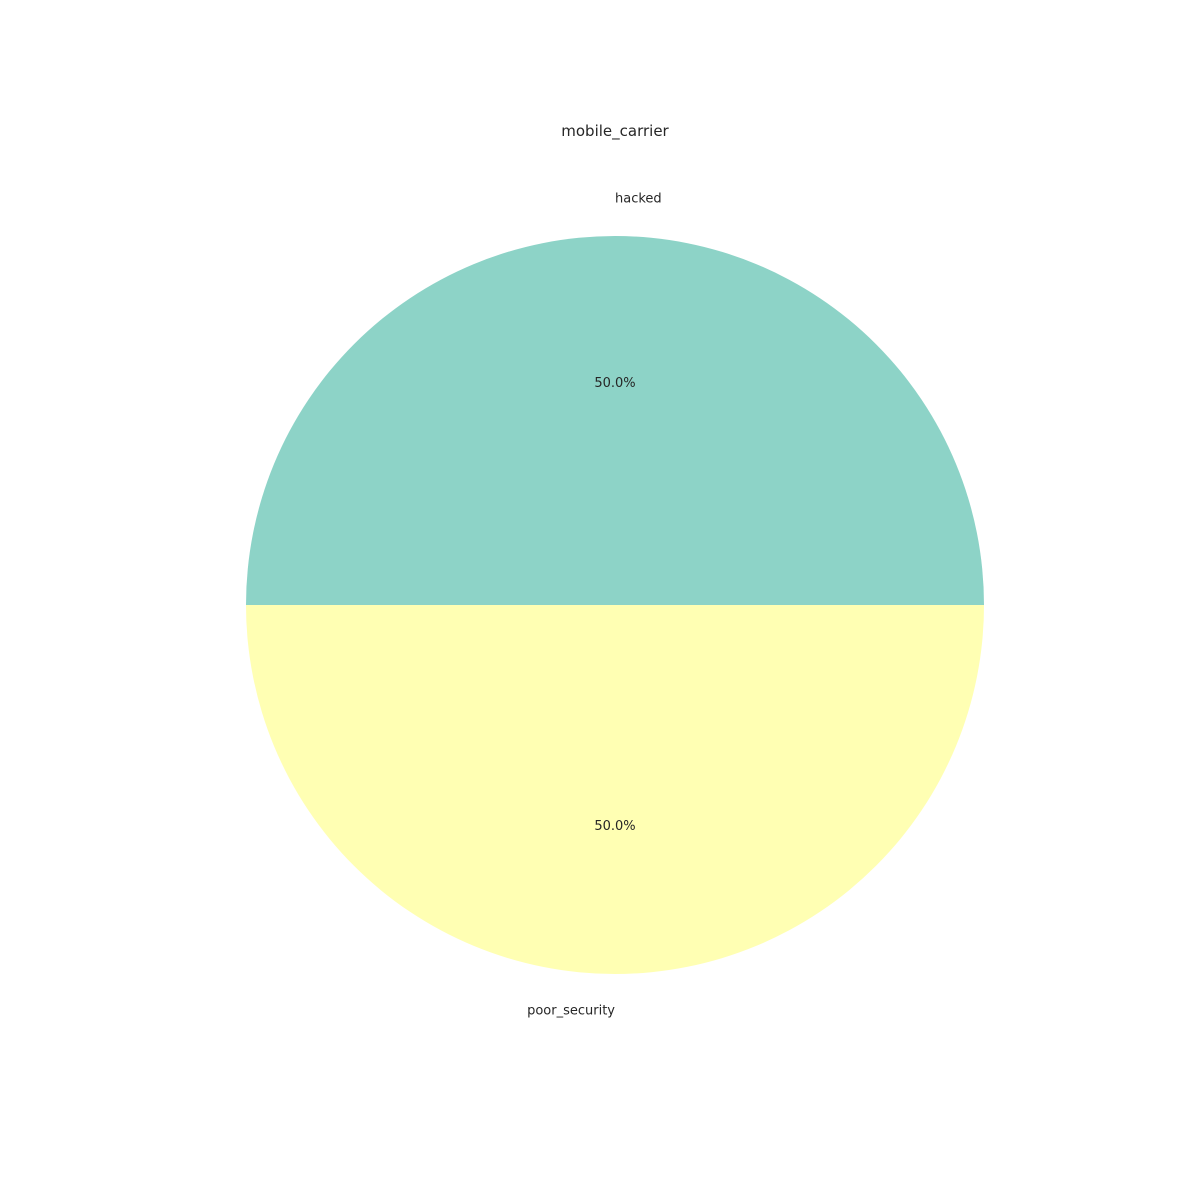  What do you see at coordinates (615, 131) in the screenshot?
I see `chart-title: mobile_carrier` at bounding box center [615, 131].